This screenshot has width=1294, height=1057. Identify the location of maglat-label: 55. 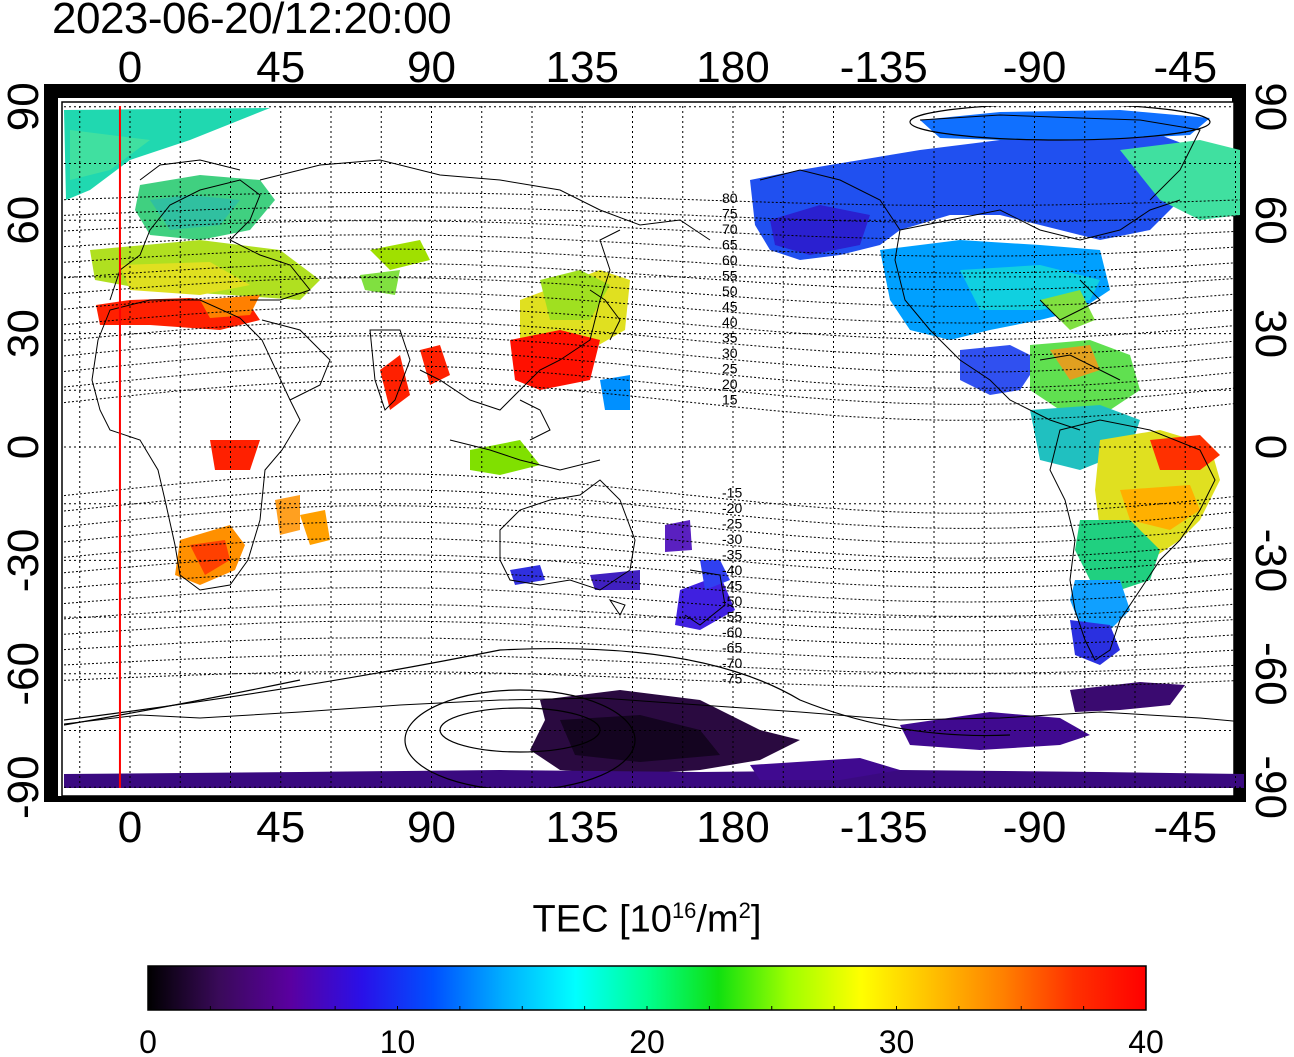
(730, 276).